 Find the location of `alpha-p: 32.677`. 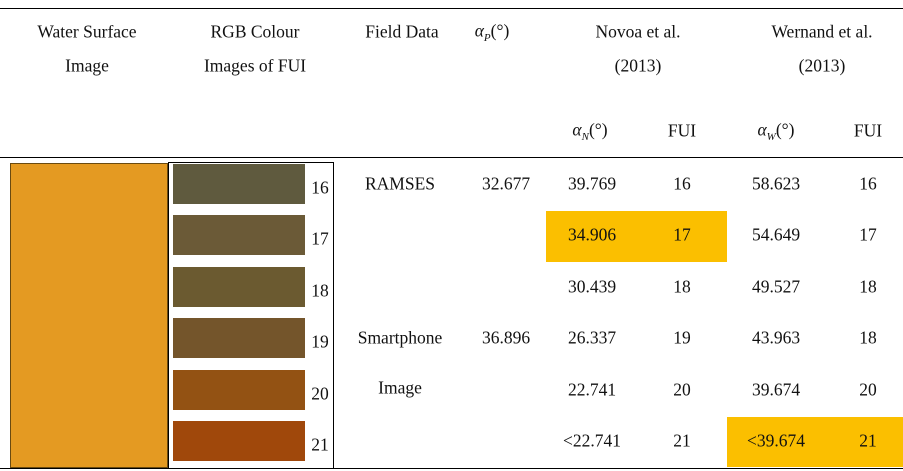

alpha-p: 32.677 is located at coordinates (506, 183).